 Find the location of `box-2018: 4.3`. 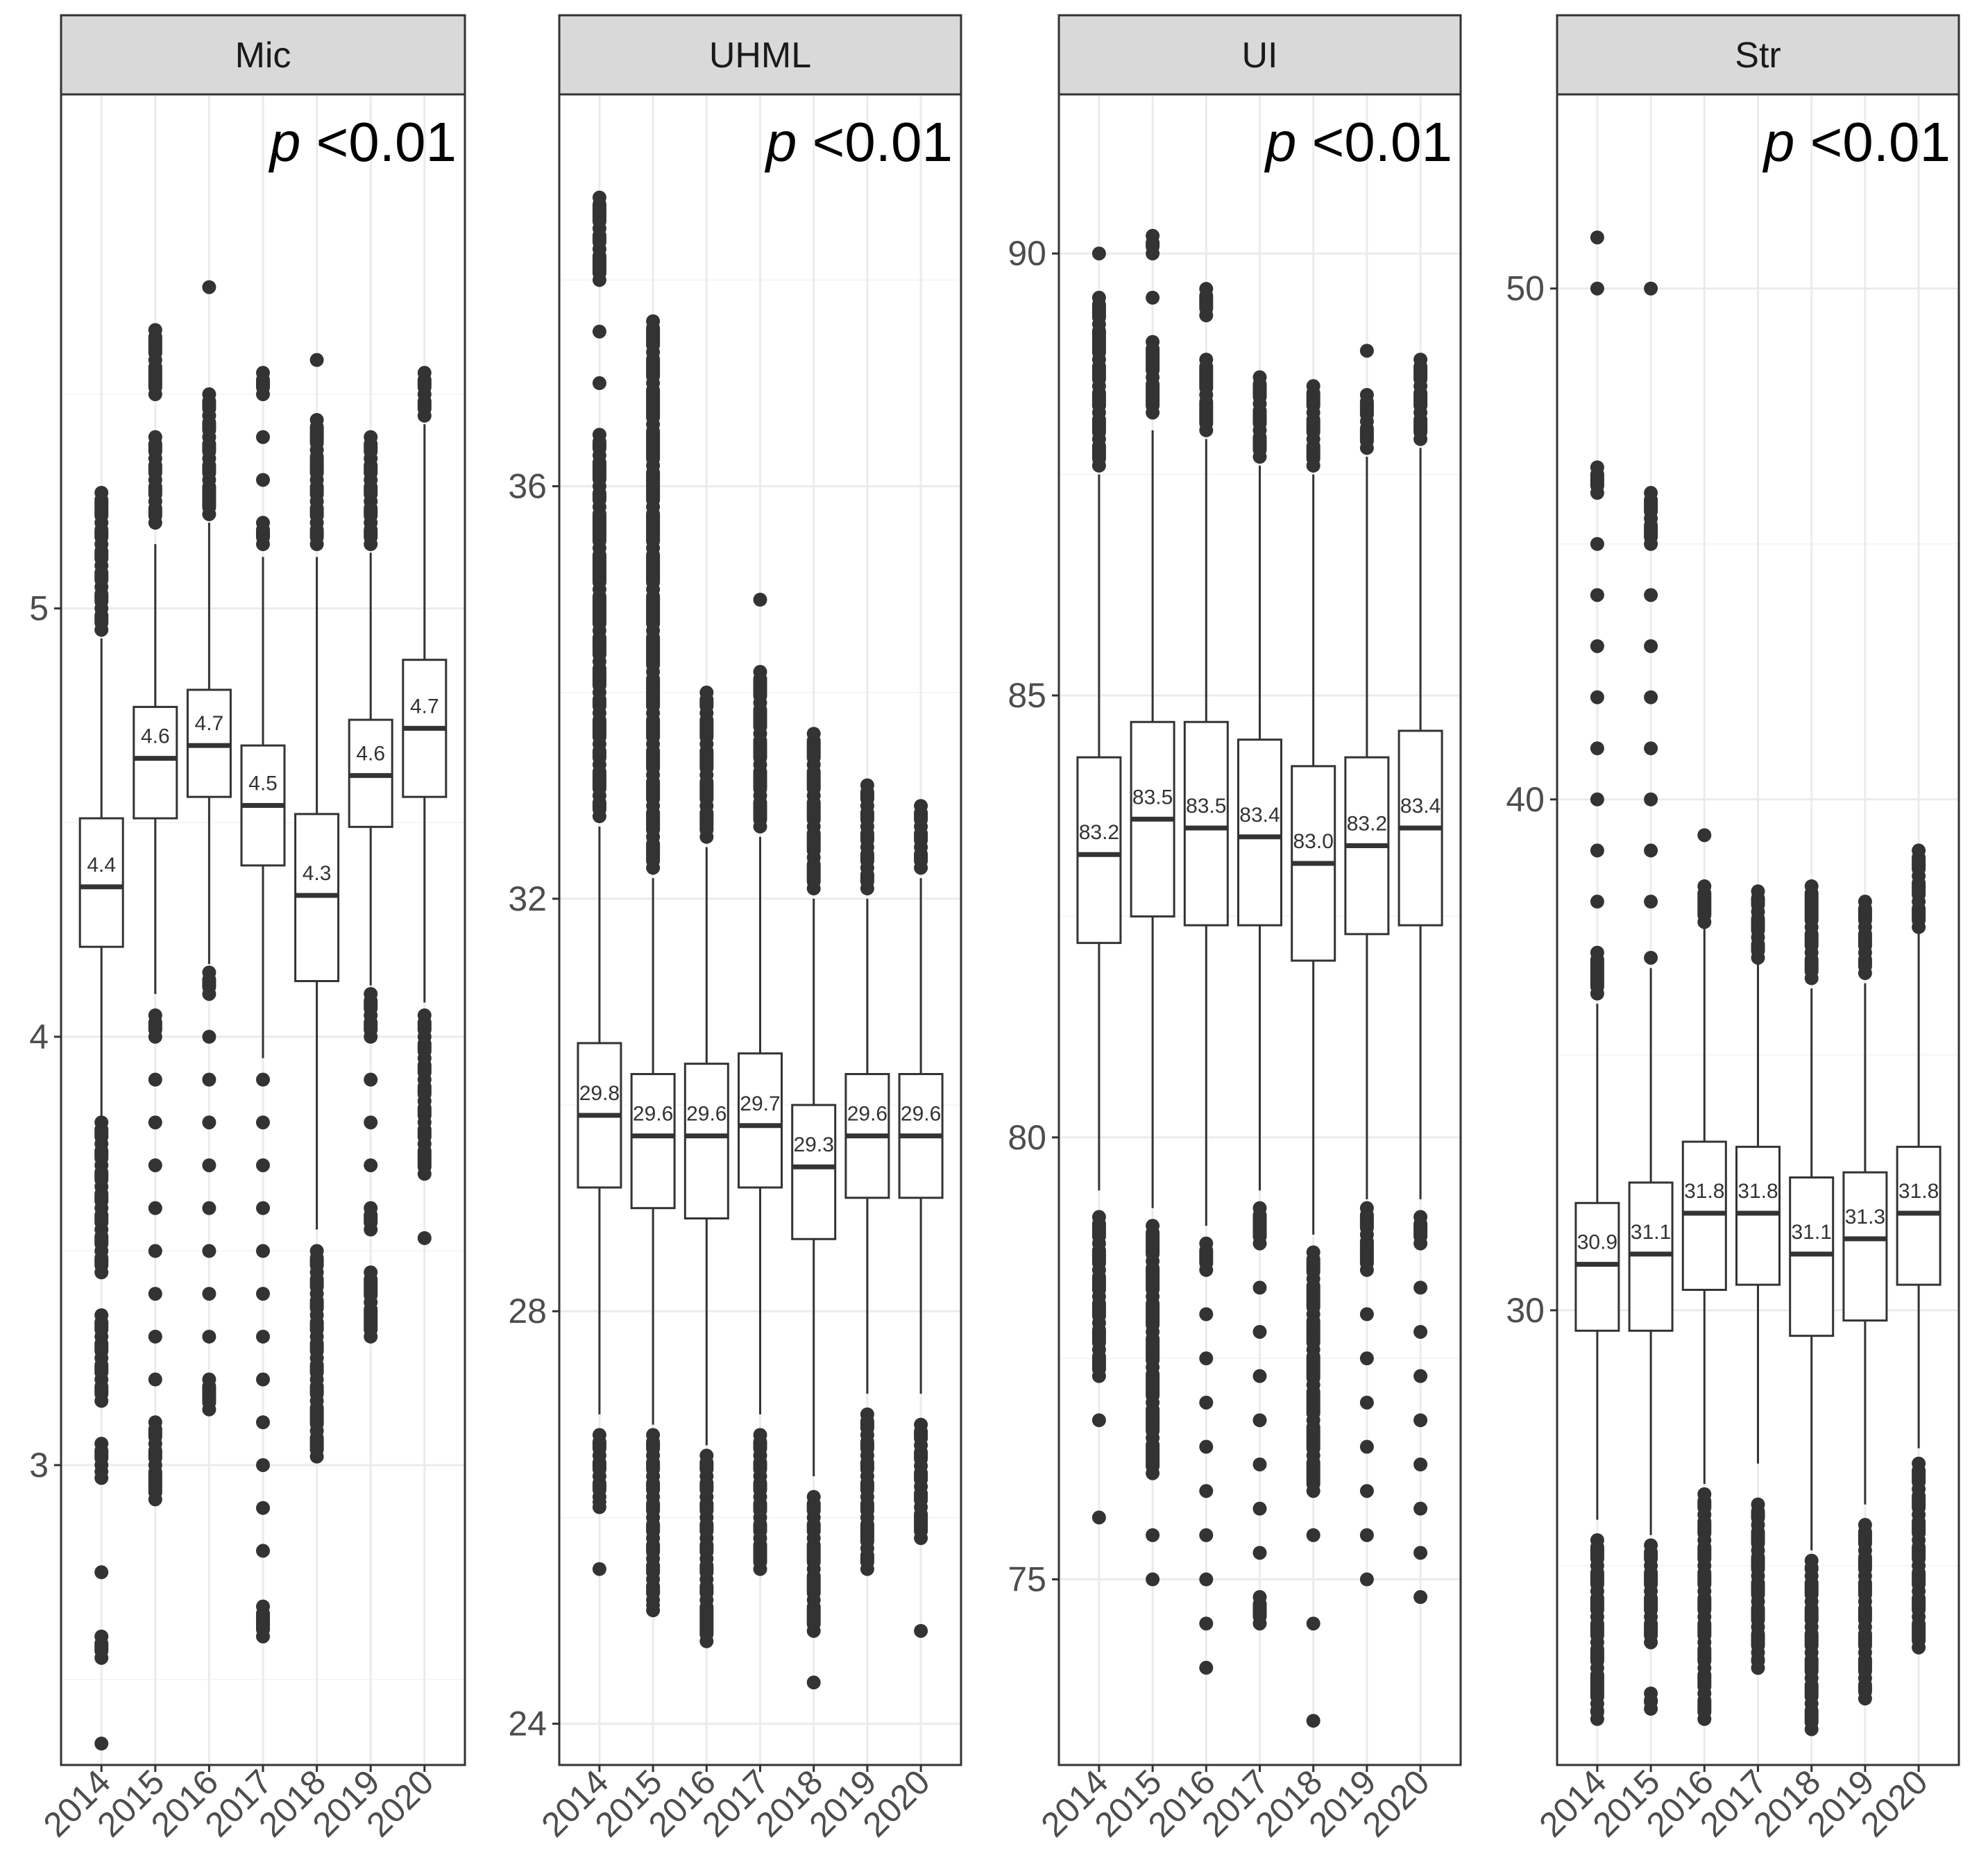

box-2018: 4.3 is located at coordinates (317, 908).